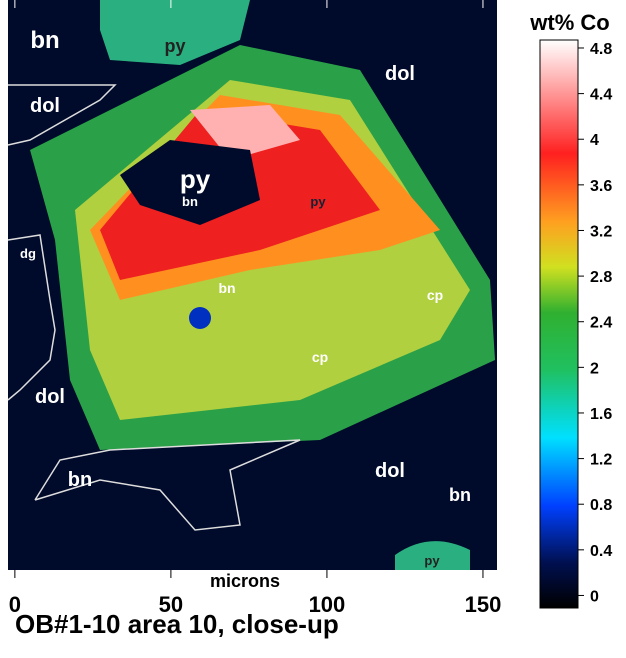 This screenshot has width=626, height=658. Describe the element at coordinates (559, 324) in the screenshot. I see `colorbar` at that location.